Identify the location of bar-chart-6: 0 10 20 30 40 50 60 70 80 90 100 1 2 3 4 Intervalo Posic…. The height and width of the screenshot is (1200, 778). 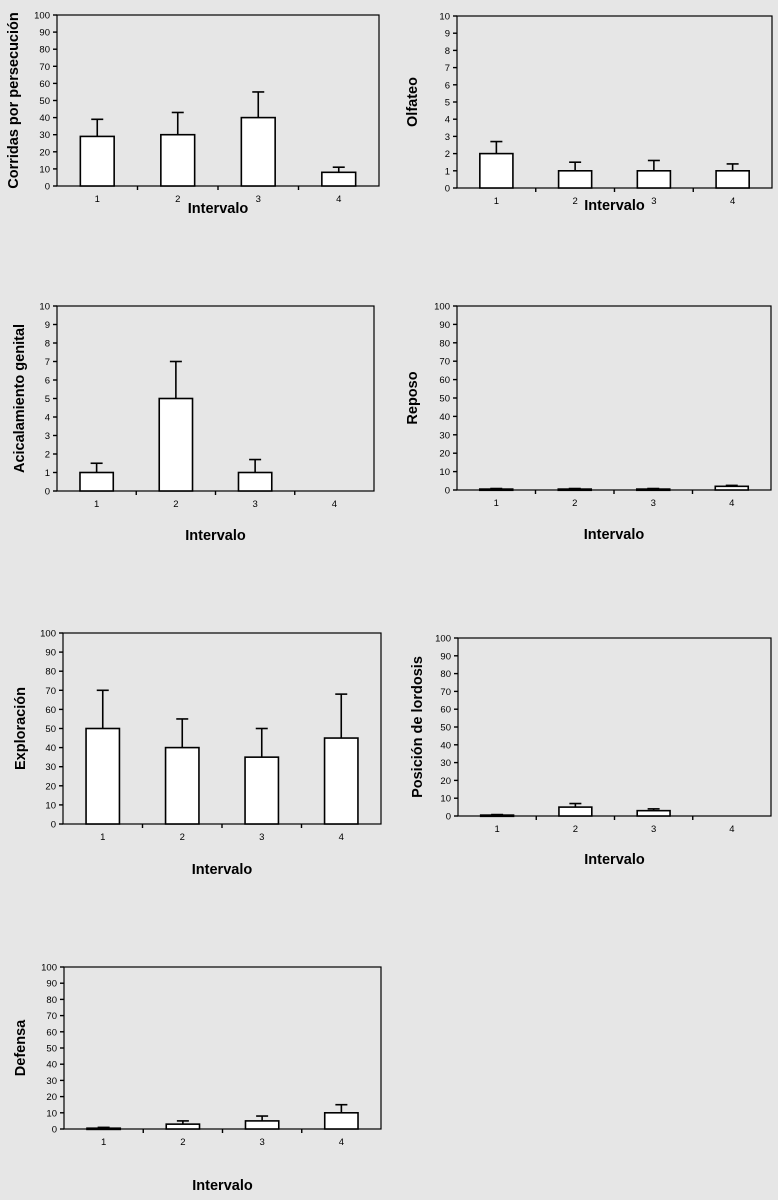
(591, 751).